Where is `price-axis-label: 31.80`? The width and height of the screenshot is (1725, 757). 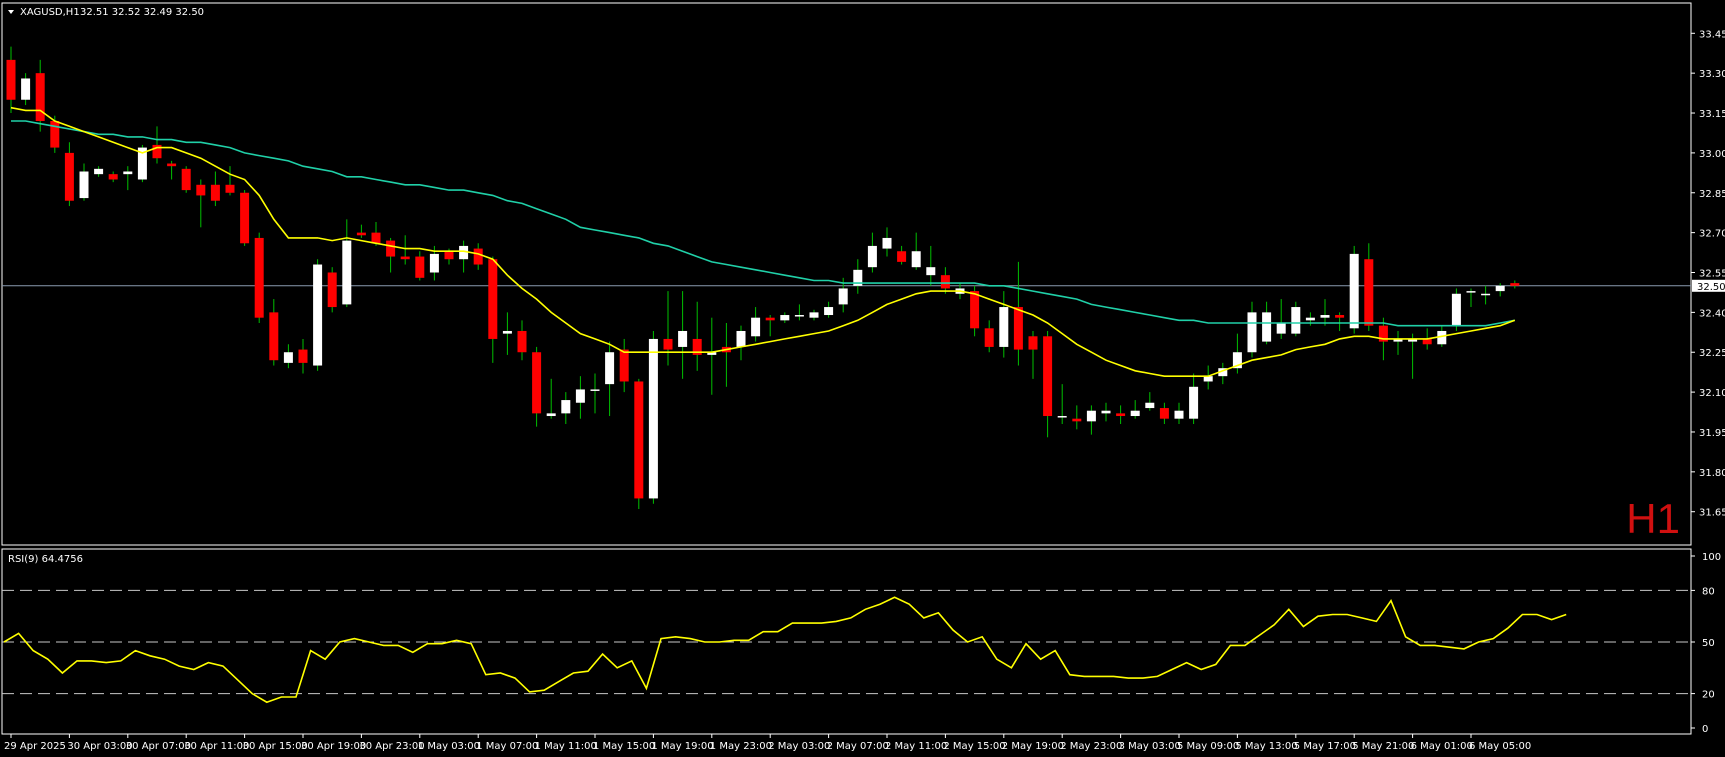 price-axis-label: 31.80 is located at coordinates (1712, 473).